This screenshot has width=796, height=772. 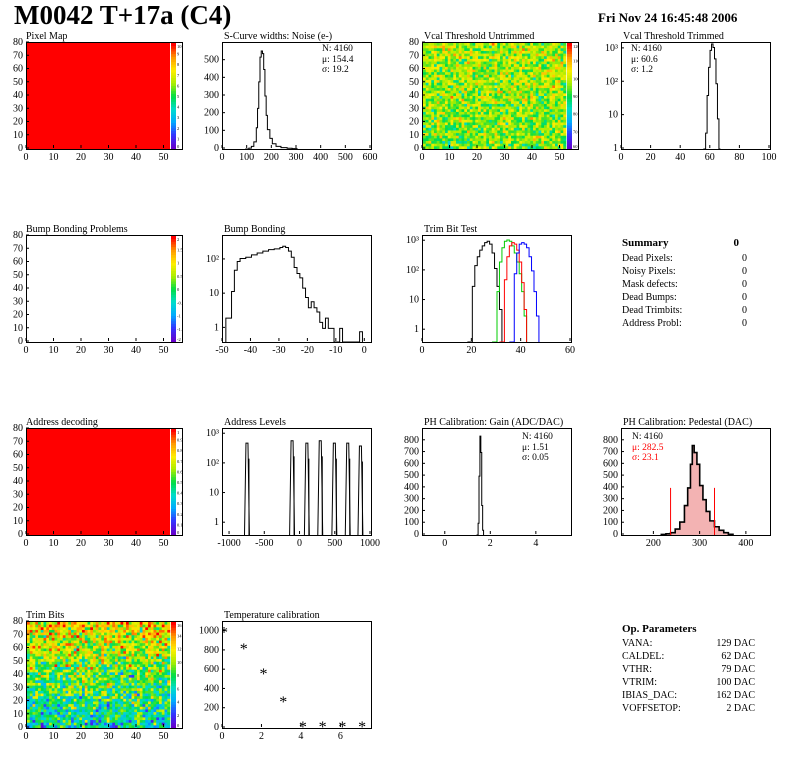 What do you see at coordinates (307, 350) in the screenshot?
I see `x-tick-label: -20` at bounding box center [307, 350].